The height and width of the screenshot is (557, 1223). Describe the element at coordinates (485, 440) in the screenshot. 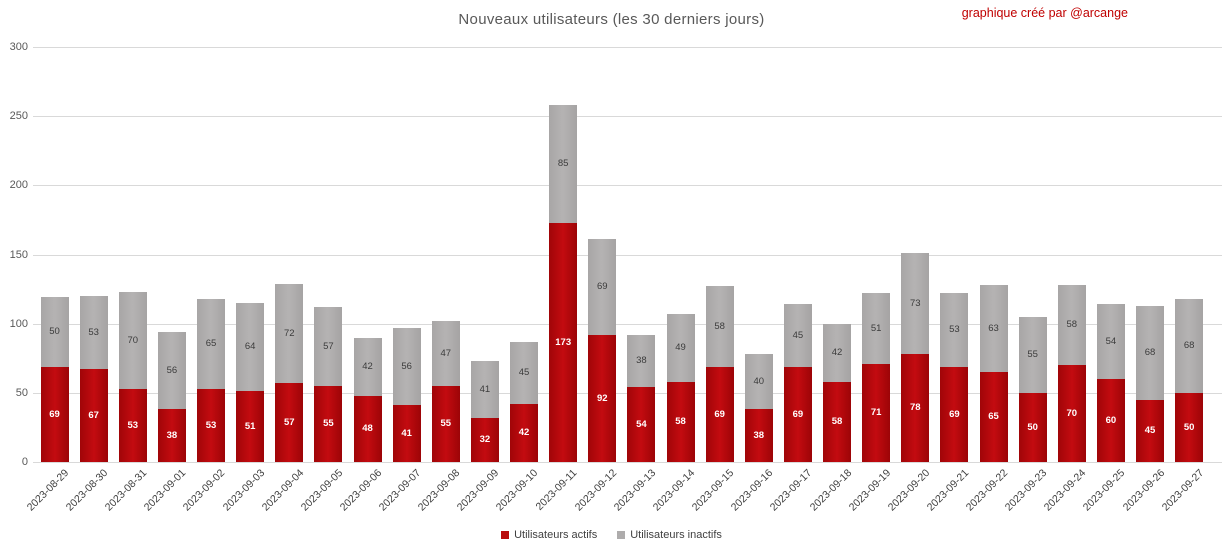

I see `bar-value-label-active: 32` at that location.